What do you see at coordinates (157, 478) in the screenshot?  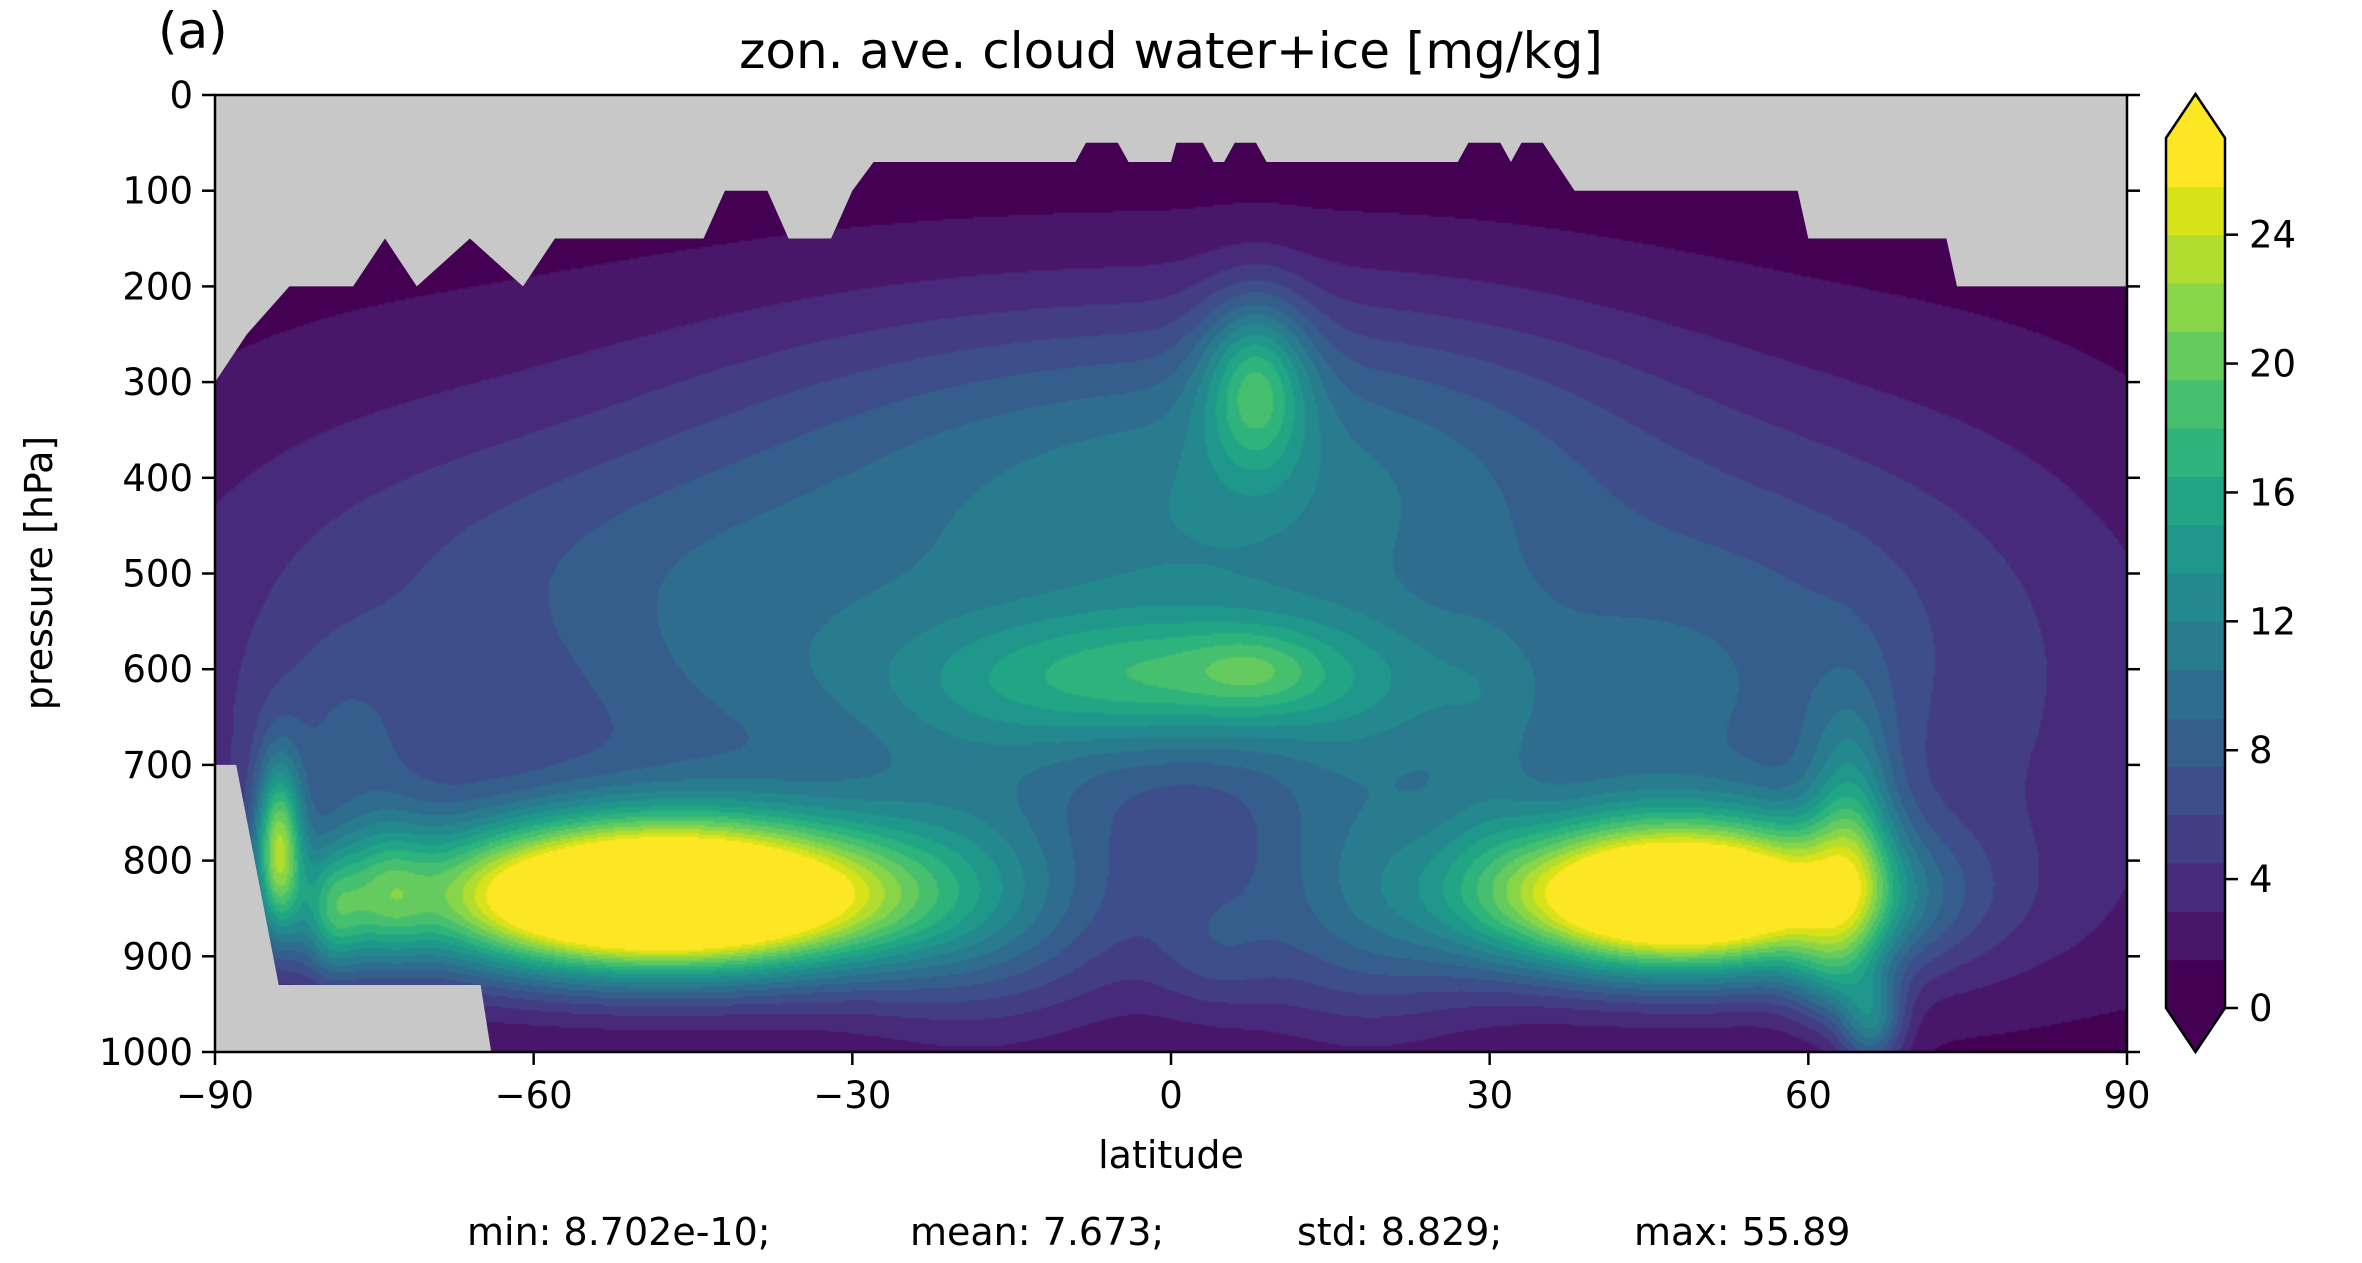 I see `y-tick-label: 400` at bounding box center [157, 478].